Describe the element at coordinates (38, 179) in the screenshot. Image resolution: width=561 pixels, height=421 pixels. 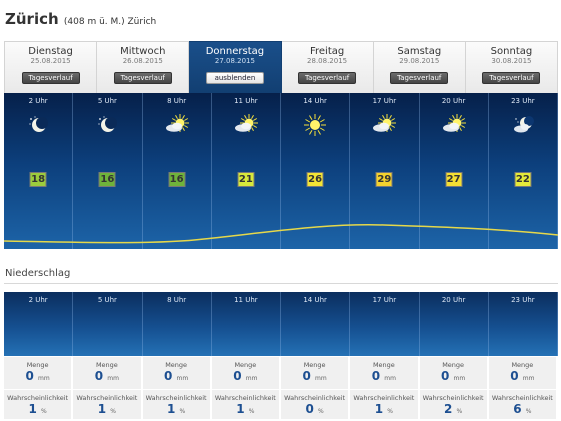
I see `temperature-badge: 18` at that location.